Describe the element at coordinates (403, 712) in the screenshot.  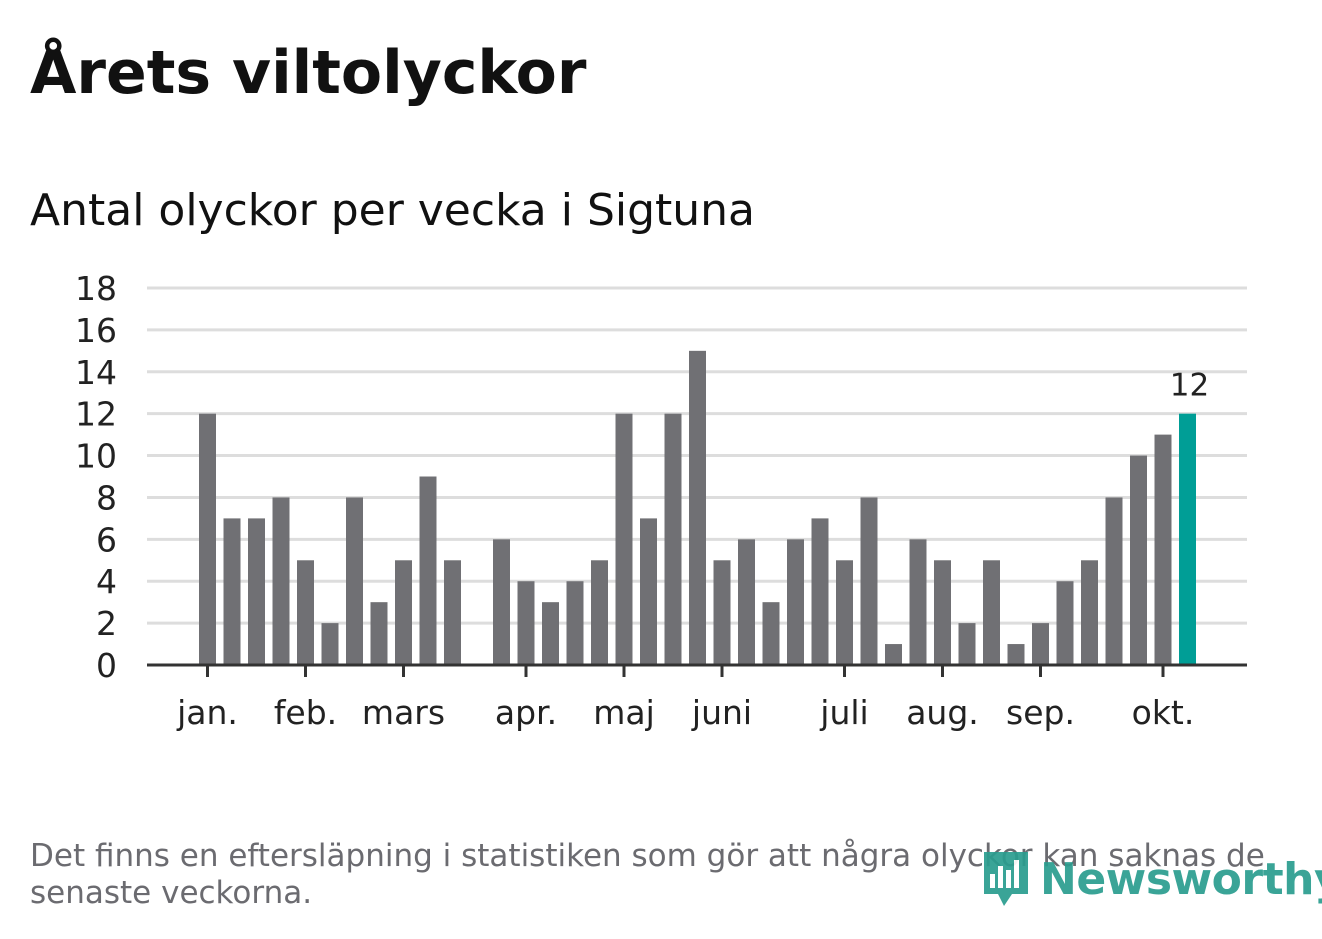
I see `x-tick-label: mars` at that location.